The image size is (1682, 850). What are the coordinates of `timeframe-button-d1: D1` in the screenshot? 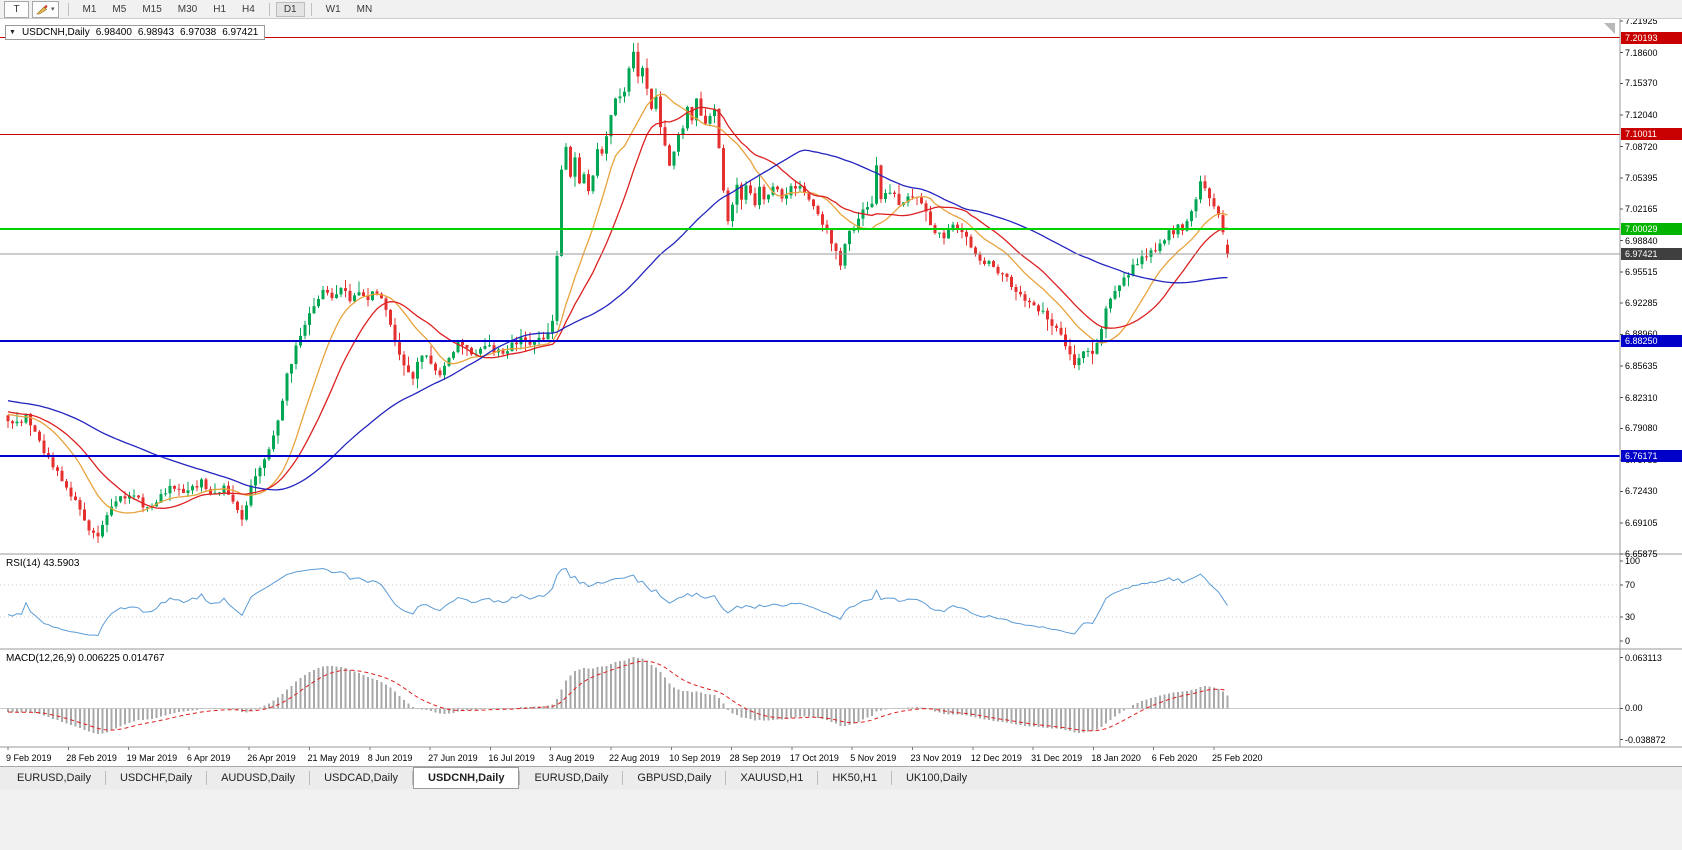 It's located at (290, 9).